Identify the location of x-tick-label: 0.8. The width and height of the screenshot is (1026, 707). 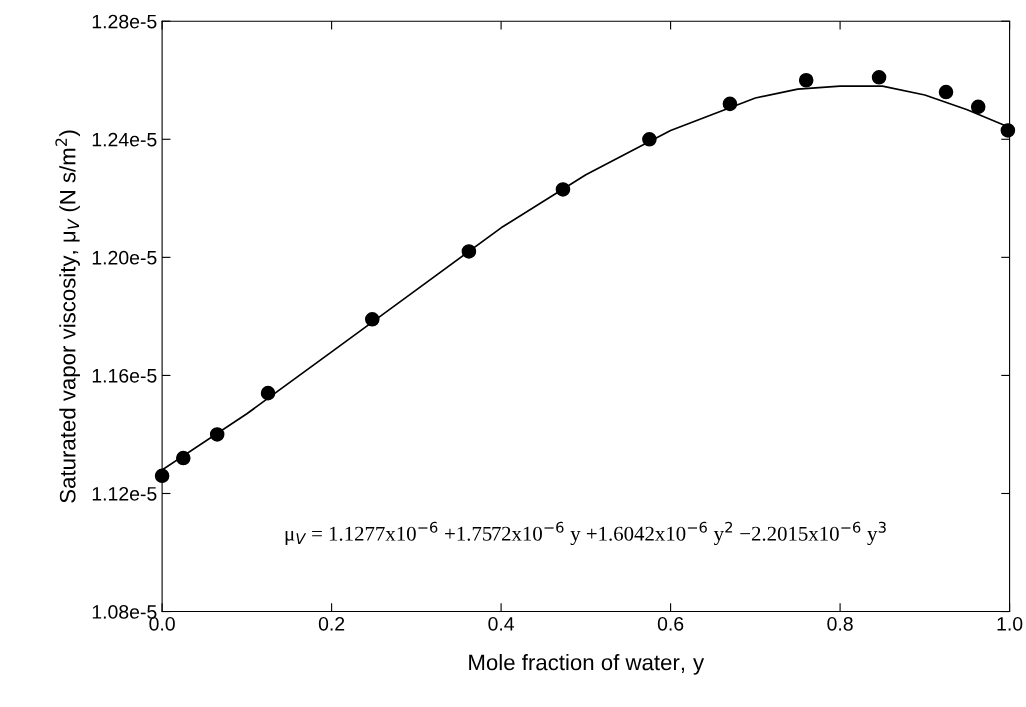
(840, 623).